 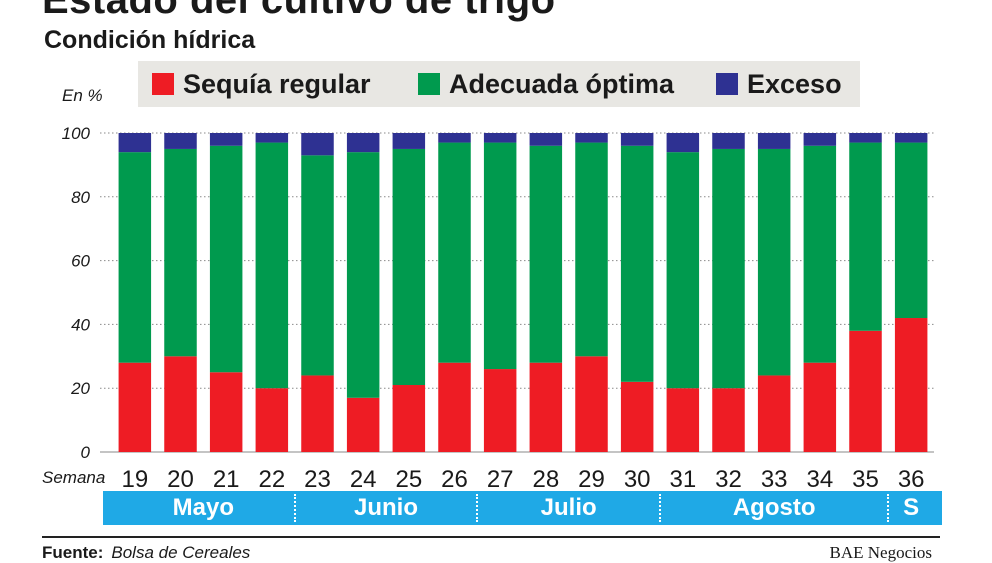 What do you see at coordinates (150, 40) in the screenshot?
I see `chart-subtitle: Condición hídrica` at bounding box center [150, 40].